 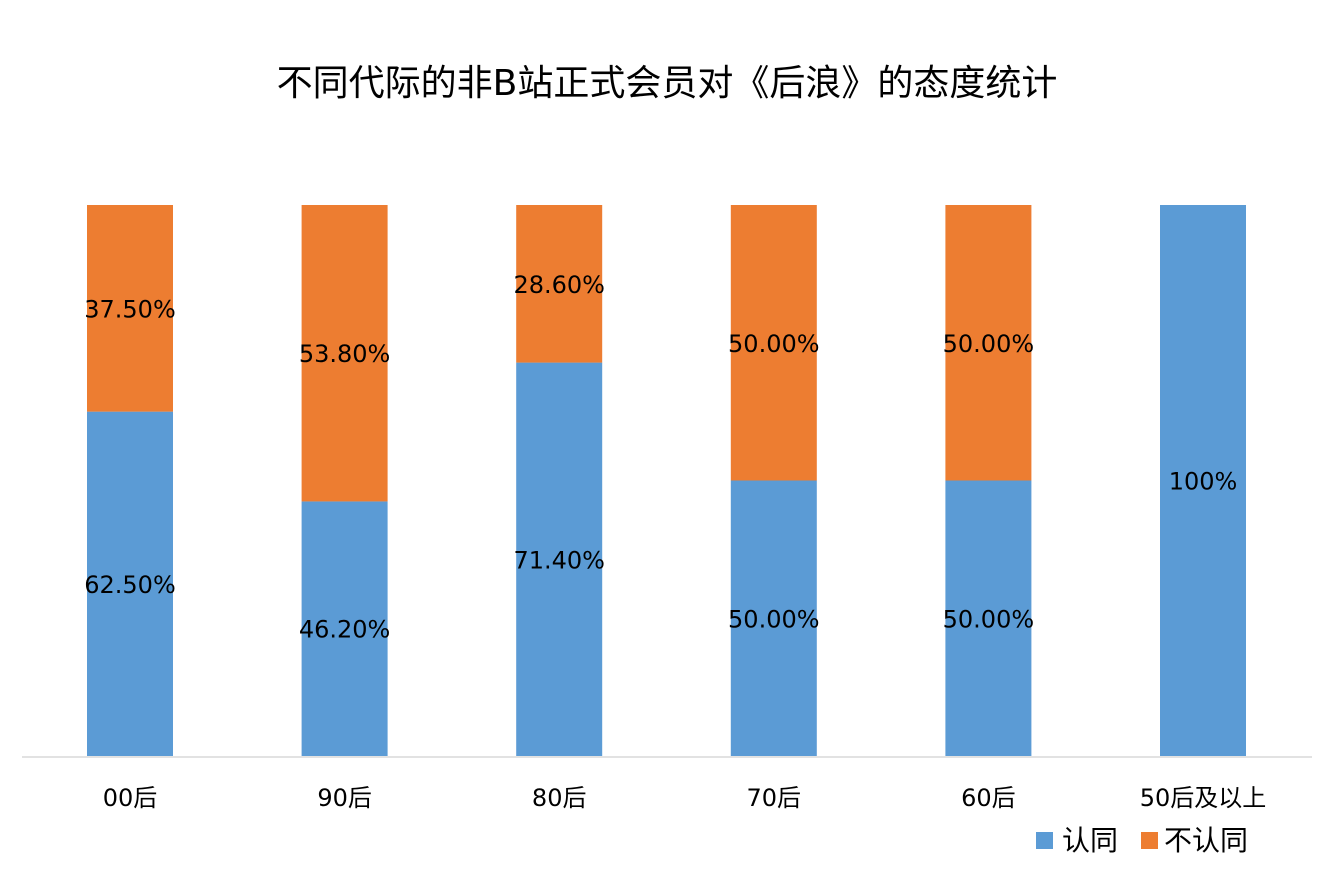 I want to click on x-tick-label-2: 80后, so click(x=559, y=798).